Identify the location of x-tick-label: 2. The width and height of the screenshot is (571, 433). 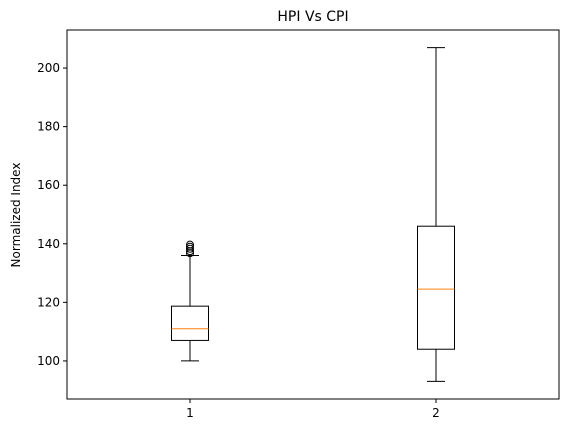
(436, 413).